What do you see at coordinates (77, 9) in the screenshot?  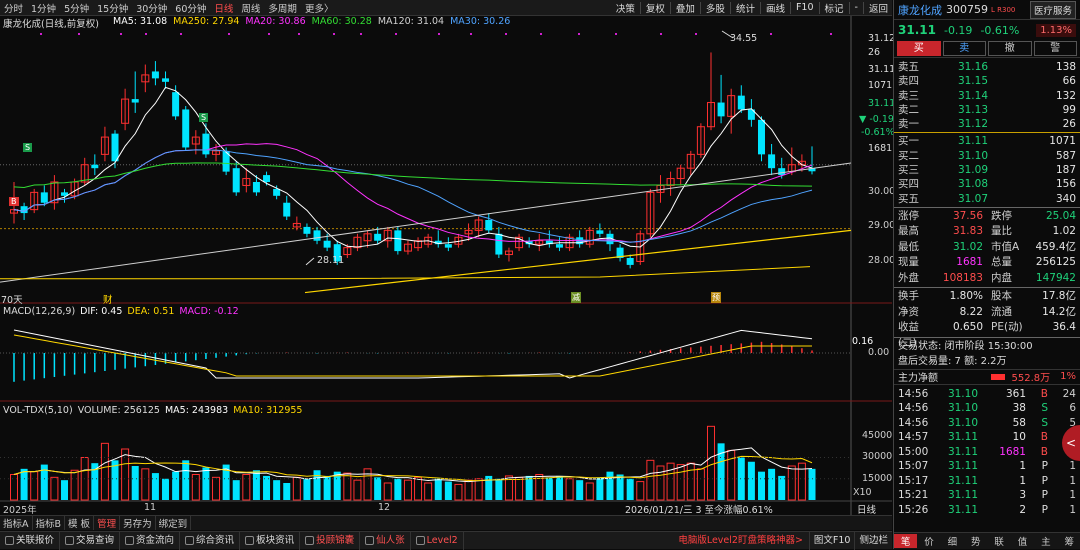 I see `period-tab: 5分钟` at bounding box center [77, 9].